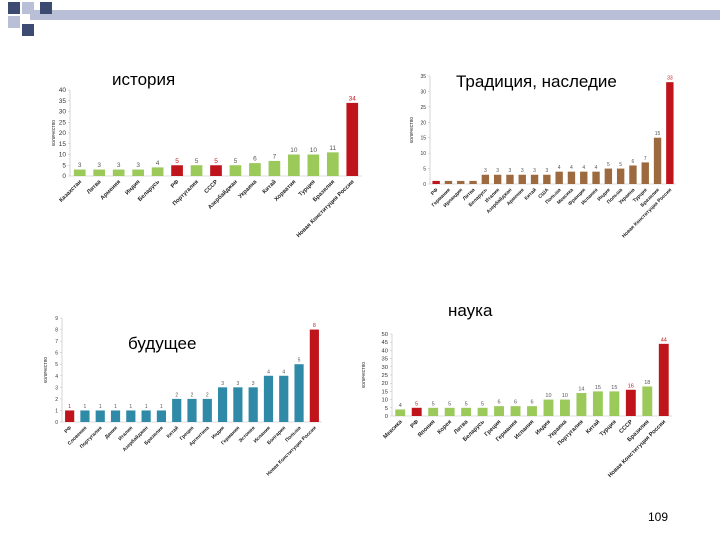 This screenshot has height=540, width=720. What do you see at coordinates (386, 409) in the screenshot?
I see `science-y-tick-label: 5` at bounding box center [386, 409].